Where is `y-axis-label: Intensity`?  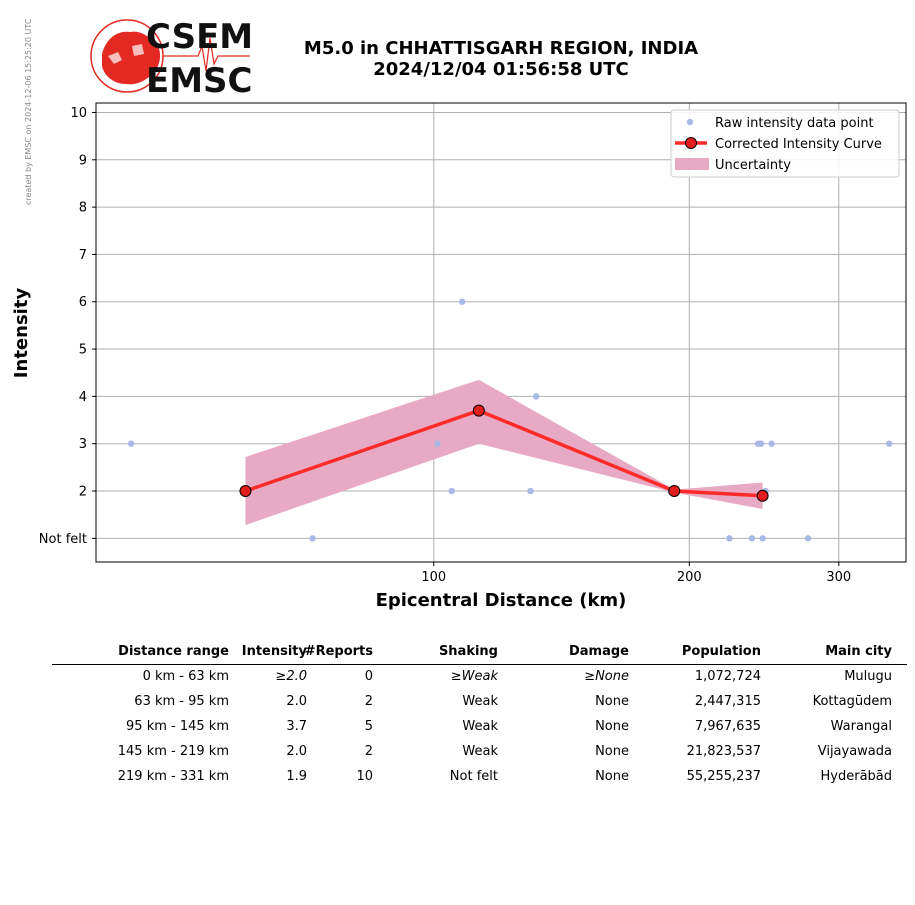
y-axis-label: Intensity is located at coordinates (21, 333).